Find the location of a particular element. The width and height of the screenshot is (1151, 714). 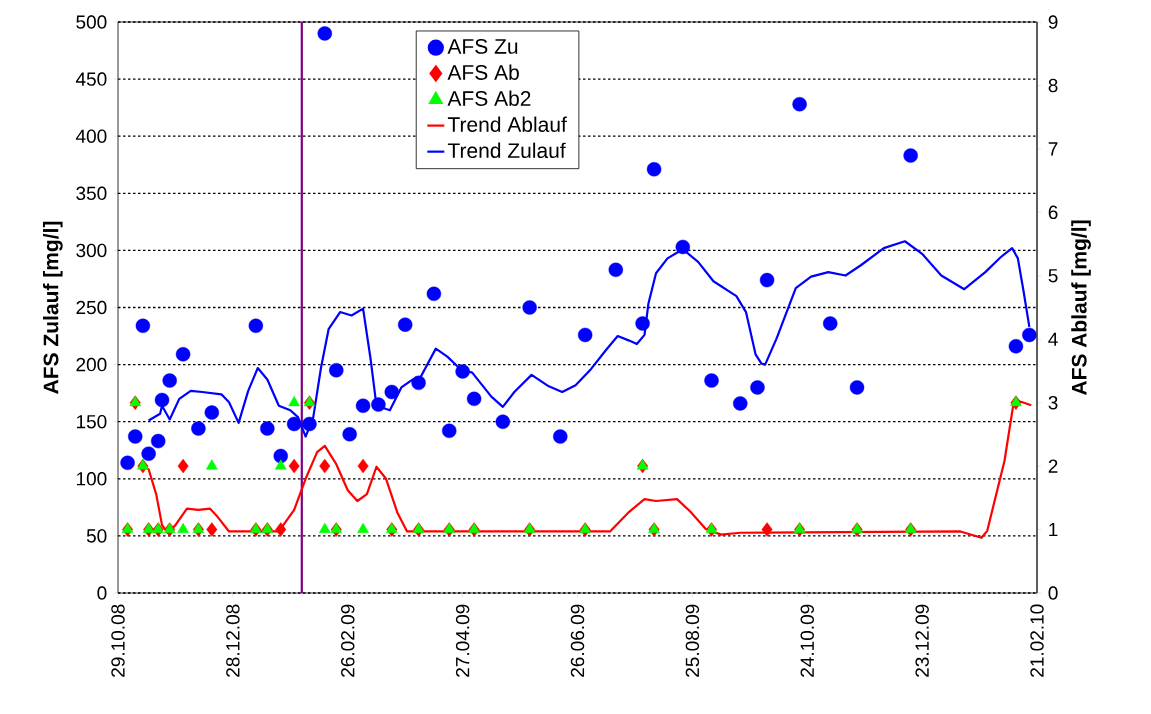

y2-tick-label: 7 is located at coordinates (1053, 149).